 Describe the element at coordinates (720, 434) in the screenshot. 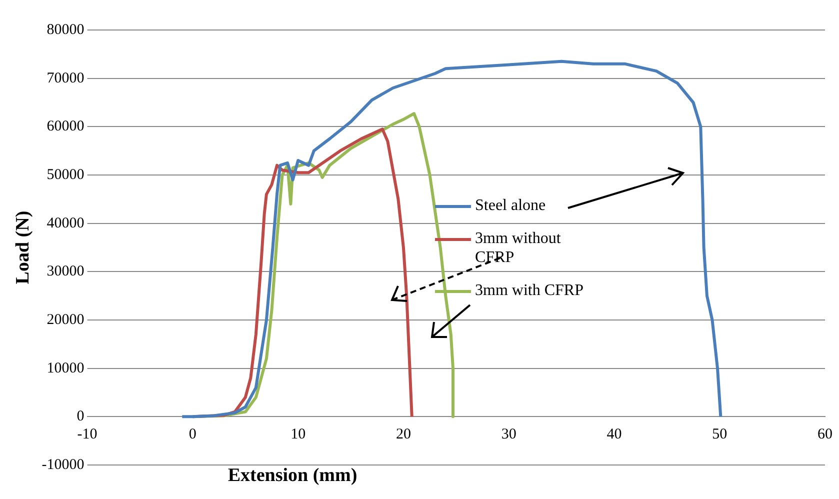

I see `x-tick-label: 50` at that location.